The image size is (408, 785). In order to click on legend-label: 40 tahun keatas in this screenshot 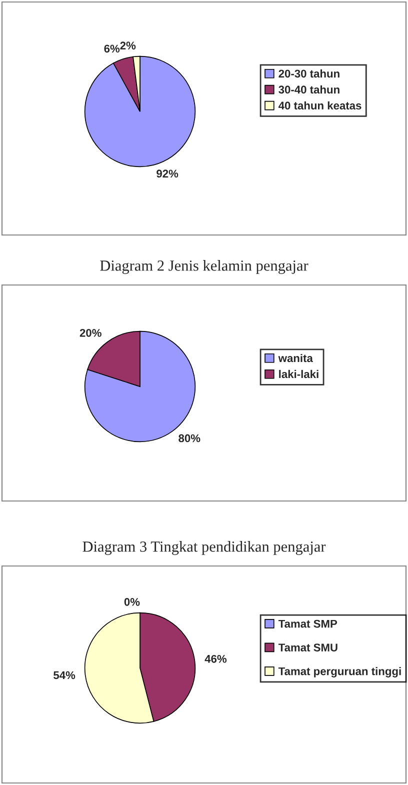, I will do `click(320, 105)`.